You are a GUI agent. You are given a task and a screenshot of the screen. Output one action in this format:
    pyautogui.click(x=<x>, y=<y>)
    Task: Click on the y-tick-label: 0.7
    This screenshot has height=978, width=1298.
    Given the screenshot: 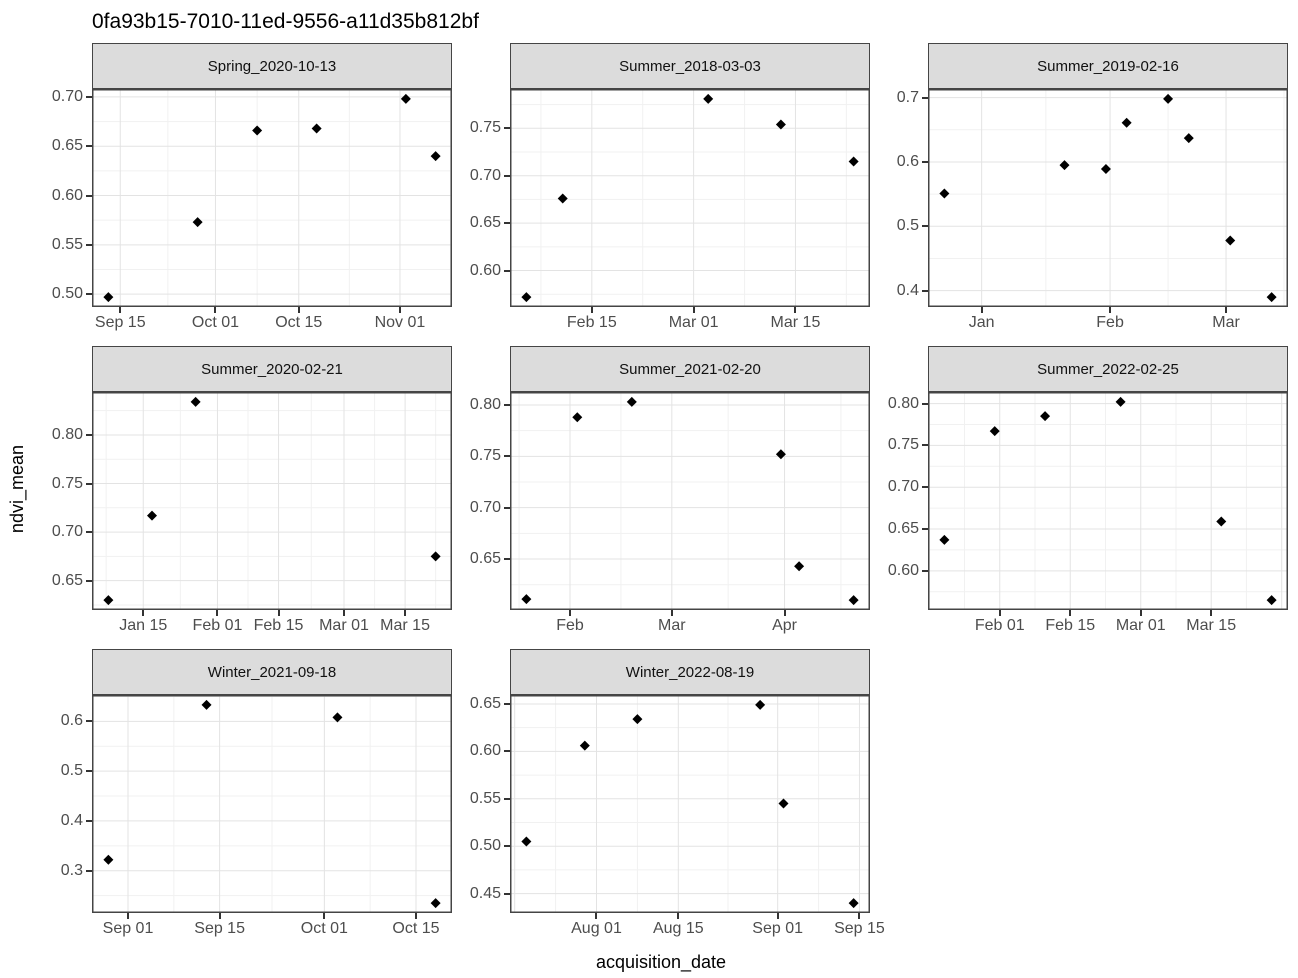 What is the action you would take?
    pyautogui.click(x=907, y=97)
    